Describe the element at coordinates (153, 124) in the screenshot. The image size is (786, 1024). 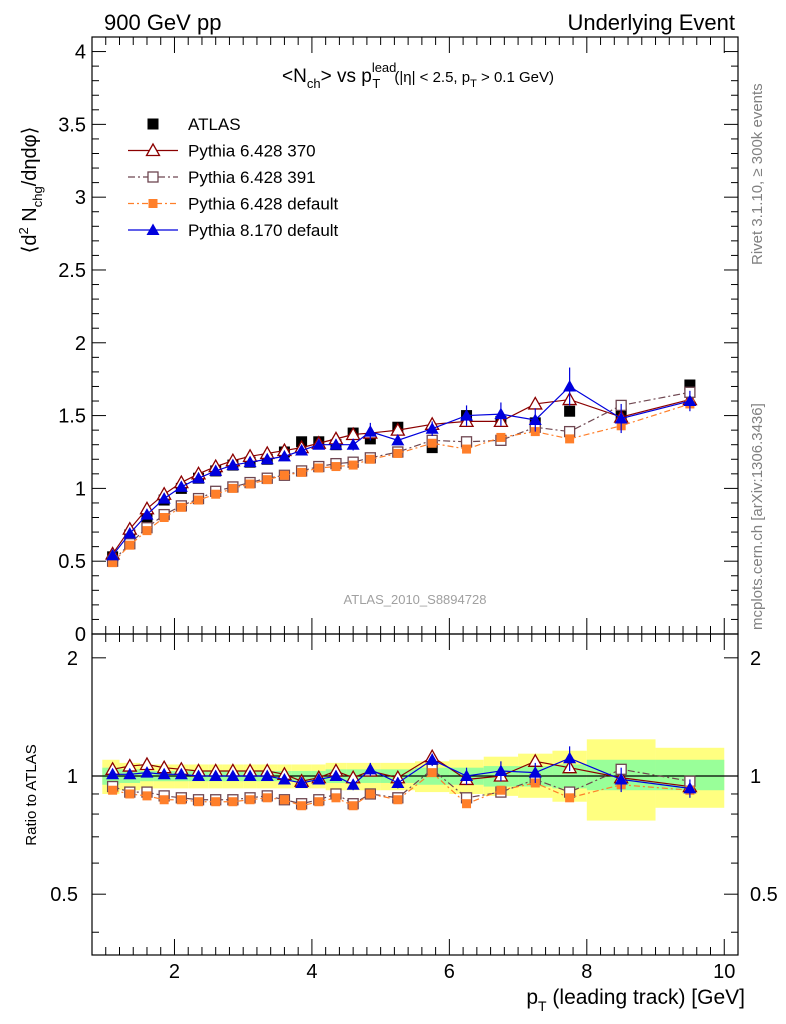
I see `legend-marker-atlas` at that location.